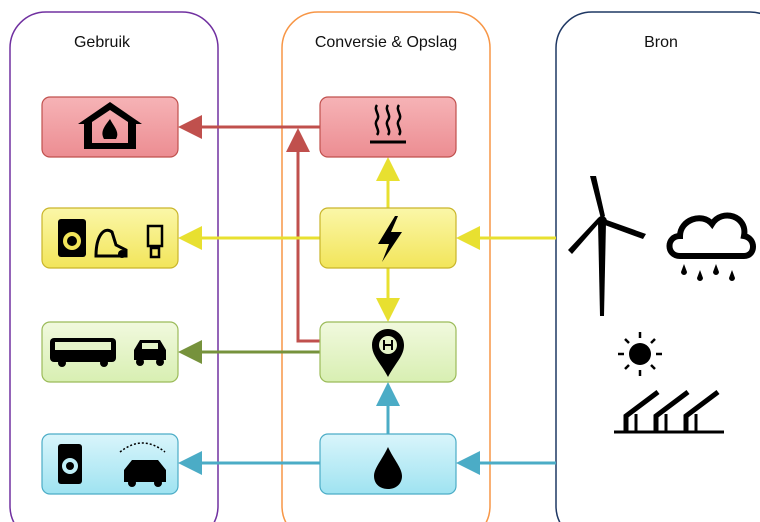  I want to click on icon-vacuum, so click(111, 243).